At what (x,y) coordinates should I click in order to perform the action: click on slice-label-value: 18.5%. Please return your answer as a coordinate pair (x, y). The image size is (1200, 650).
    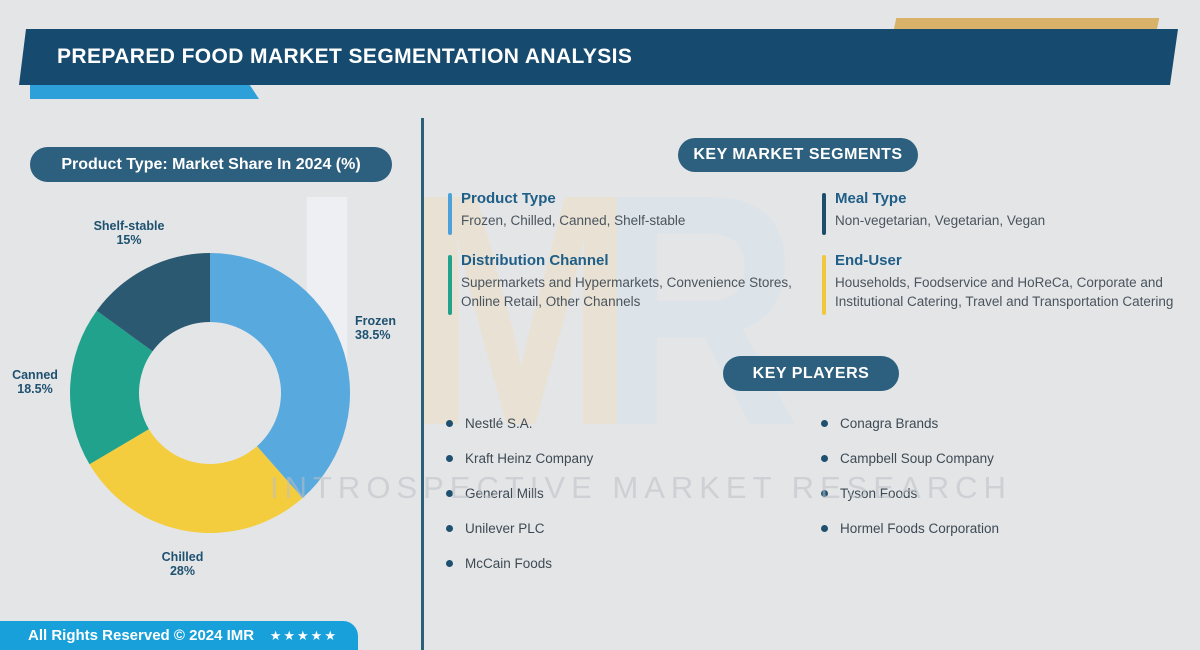
    Looking at the image, I should click on (35, 389).